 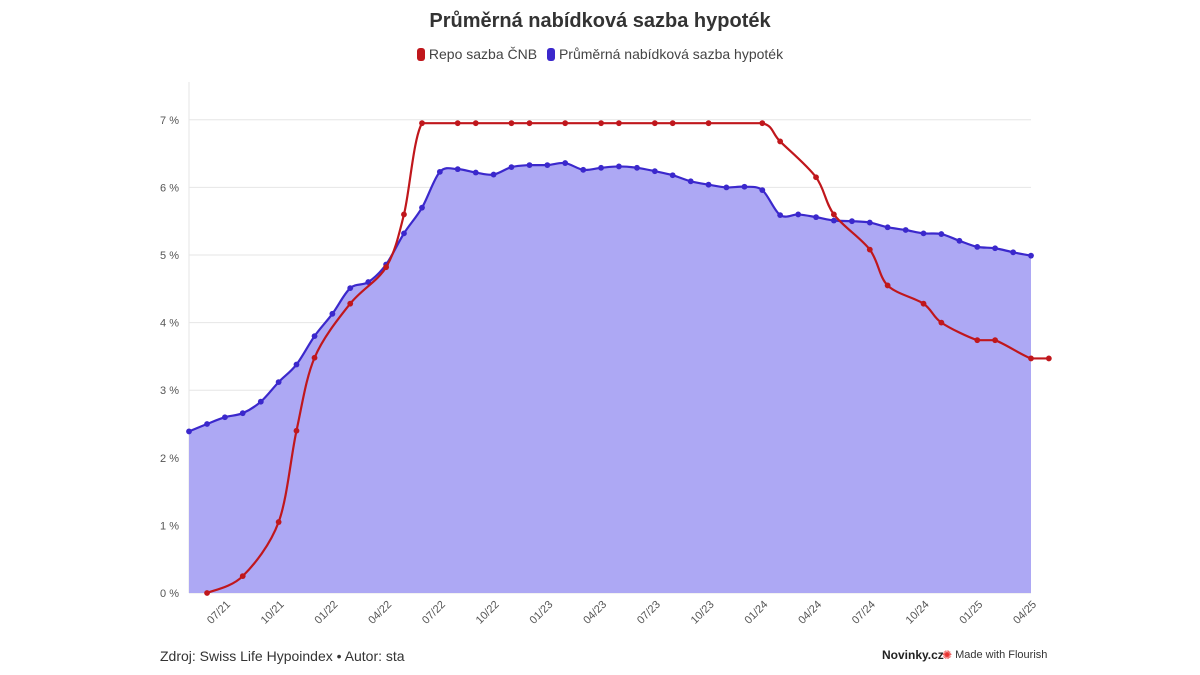 I want to click on legend-label-mortgage: Průměrná nabídková sazba hypoték, so click(x=671, y=54).